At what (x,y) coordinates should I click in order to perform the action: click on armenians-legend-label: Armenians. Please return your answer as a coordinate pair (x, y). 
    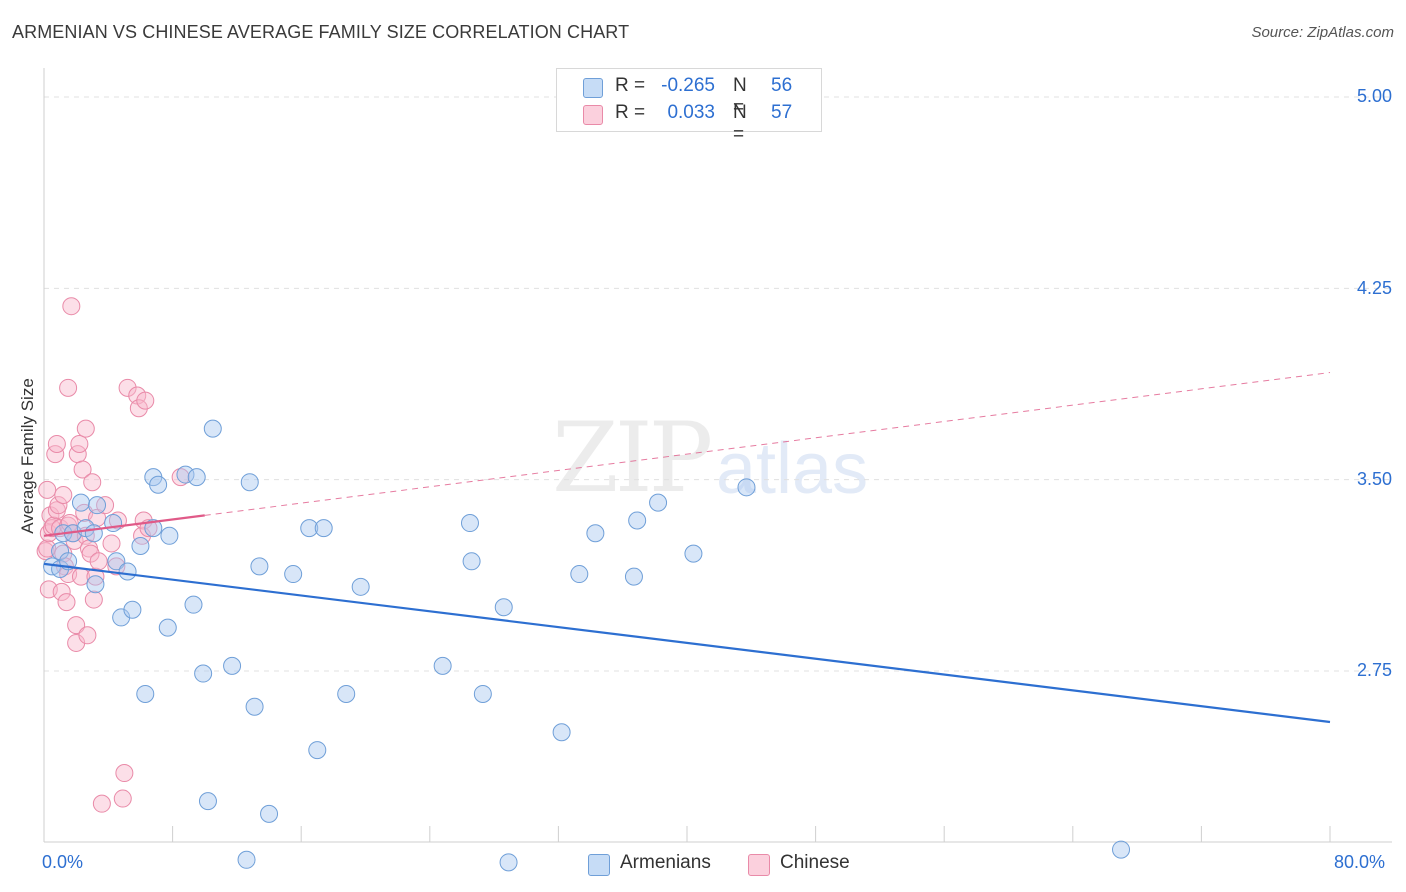
    Looking at the image, I should click on (665, 862).